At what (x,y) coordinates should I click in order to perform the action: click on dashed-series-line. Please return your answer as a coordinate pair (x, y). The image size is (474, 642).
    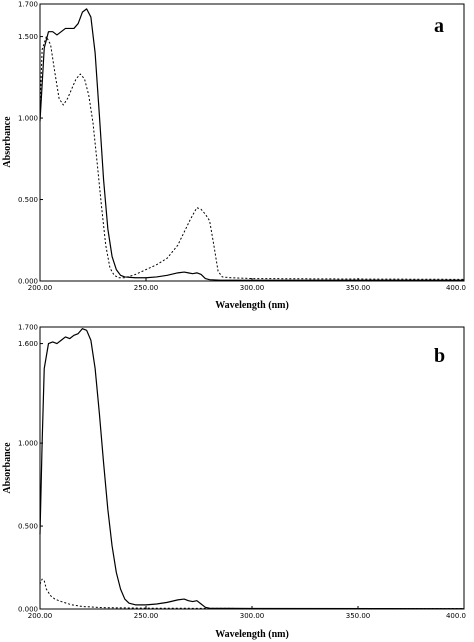
    Looking at the image, I should click on (252, 594).